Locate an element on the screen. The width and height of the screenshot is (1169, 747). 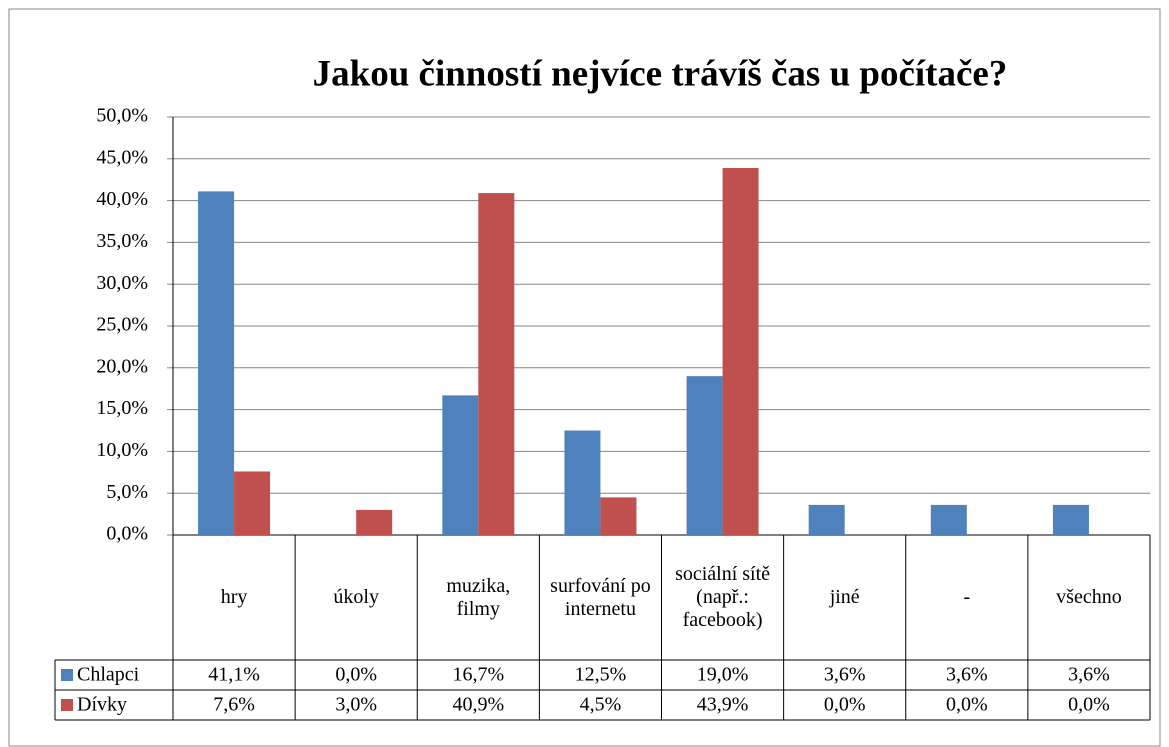
data-label: 3,0% is located at coordinates (356, 705).